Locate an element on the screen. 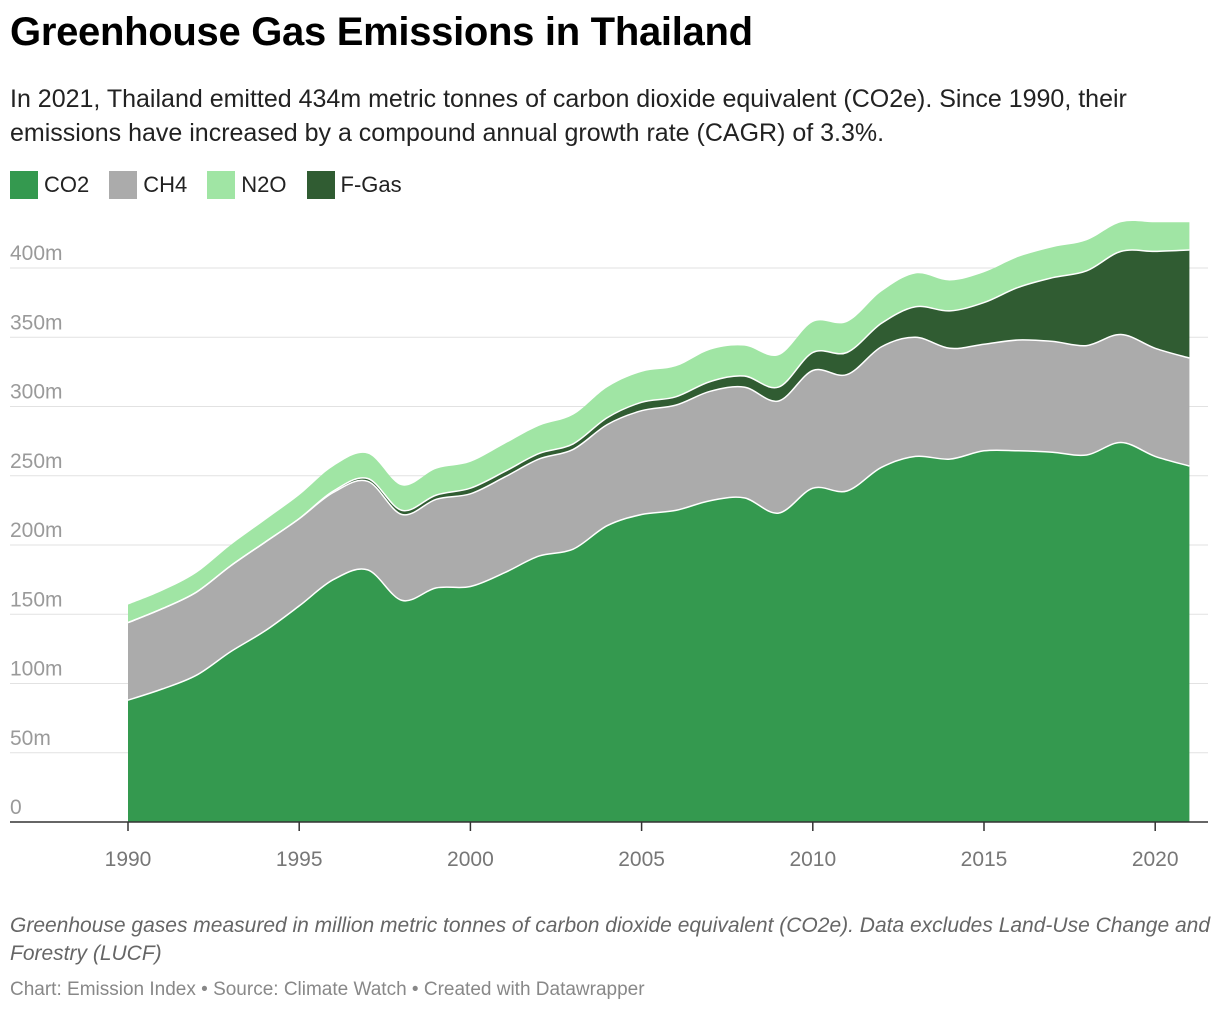 The image size is (1220, 1014). x-tick-label-1990: 1990 is located at coordinates (128, 859).